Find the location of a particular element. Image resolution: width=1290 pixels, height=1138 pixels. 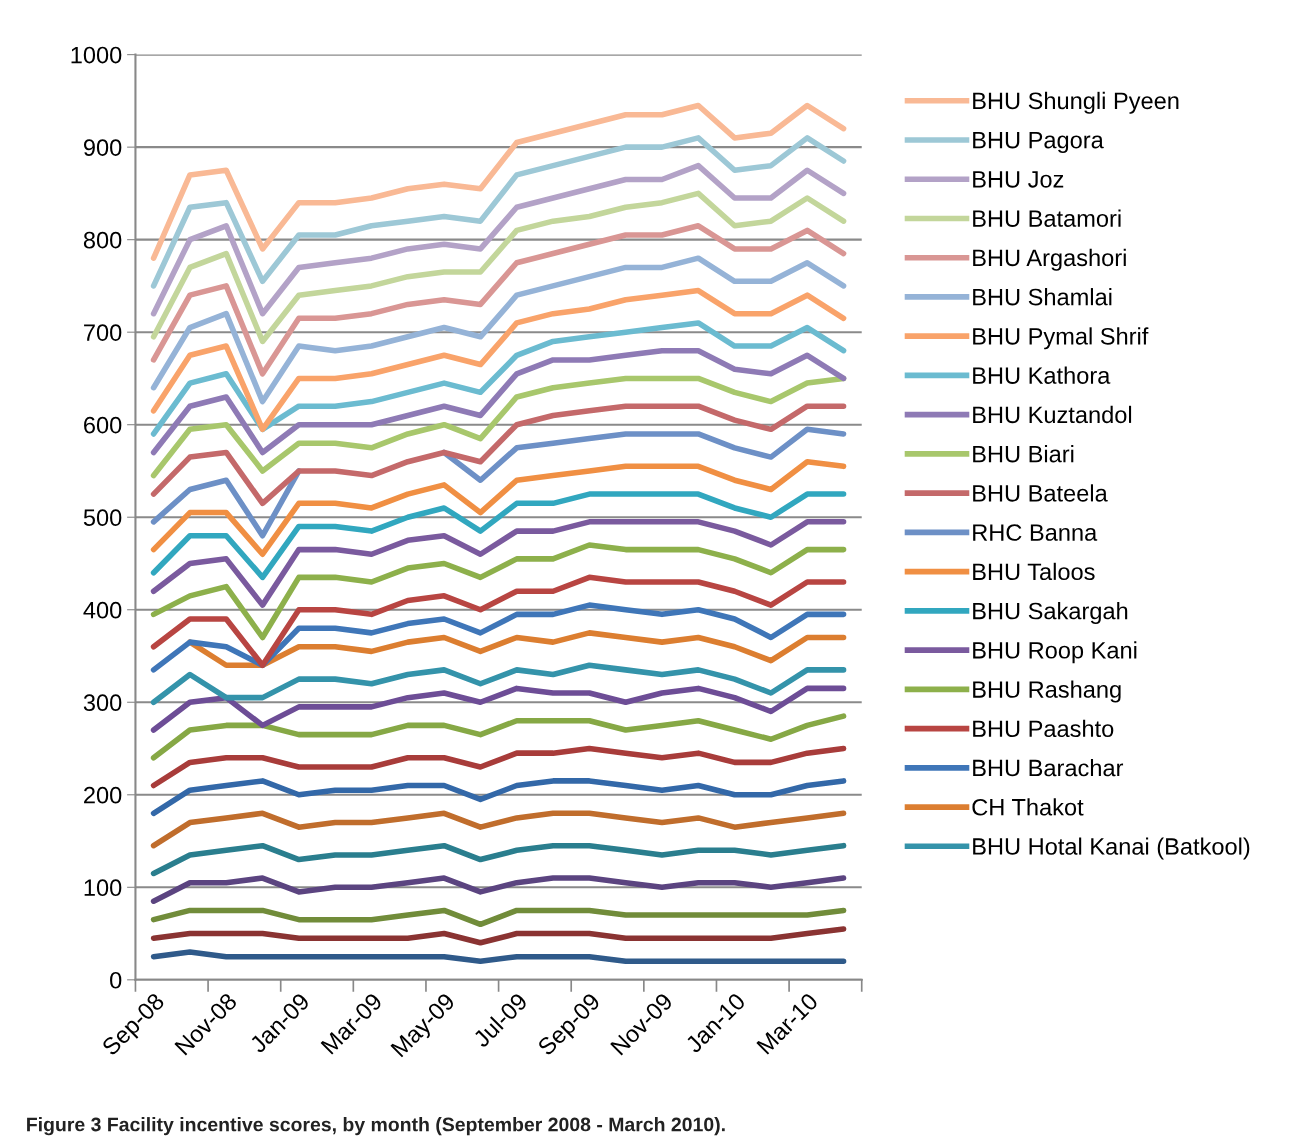

legend-label: BHU Kathora is located at coordinates (1042, 375).